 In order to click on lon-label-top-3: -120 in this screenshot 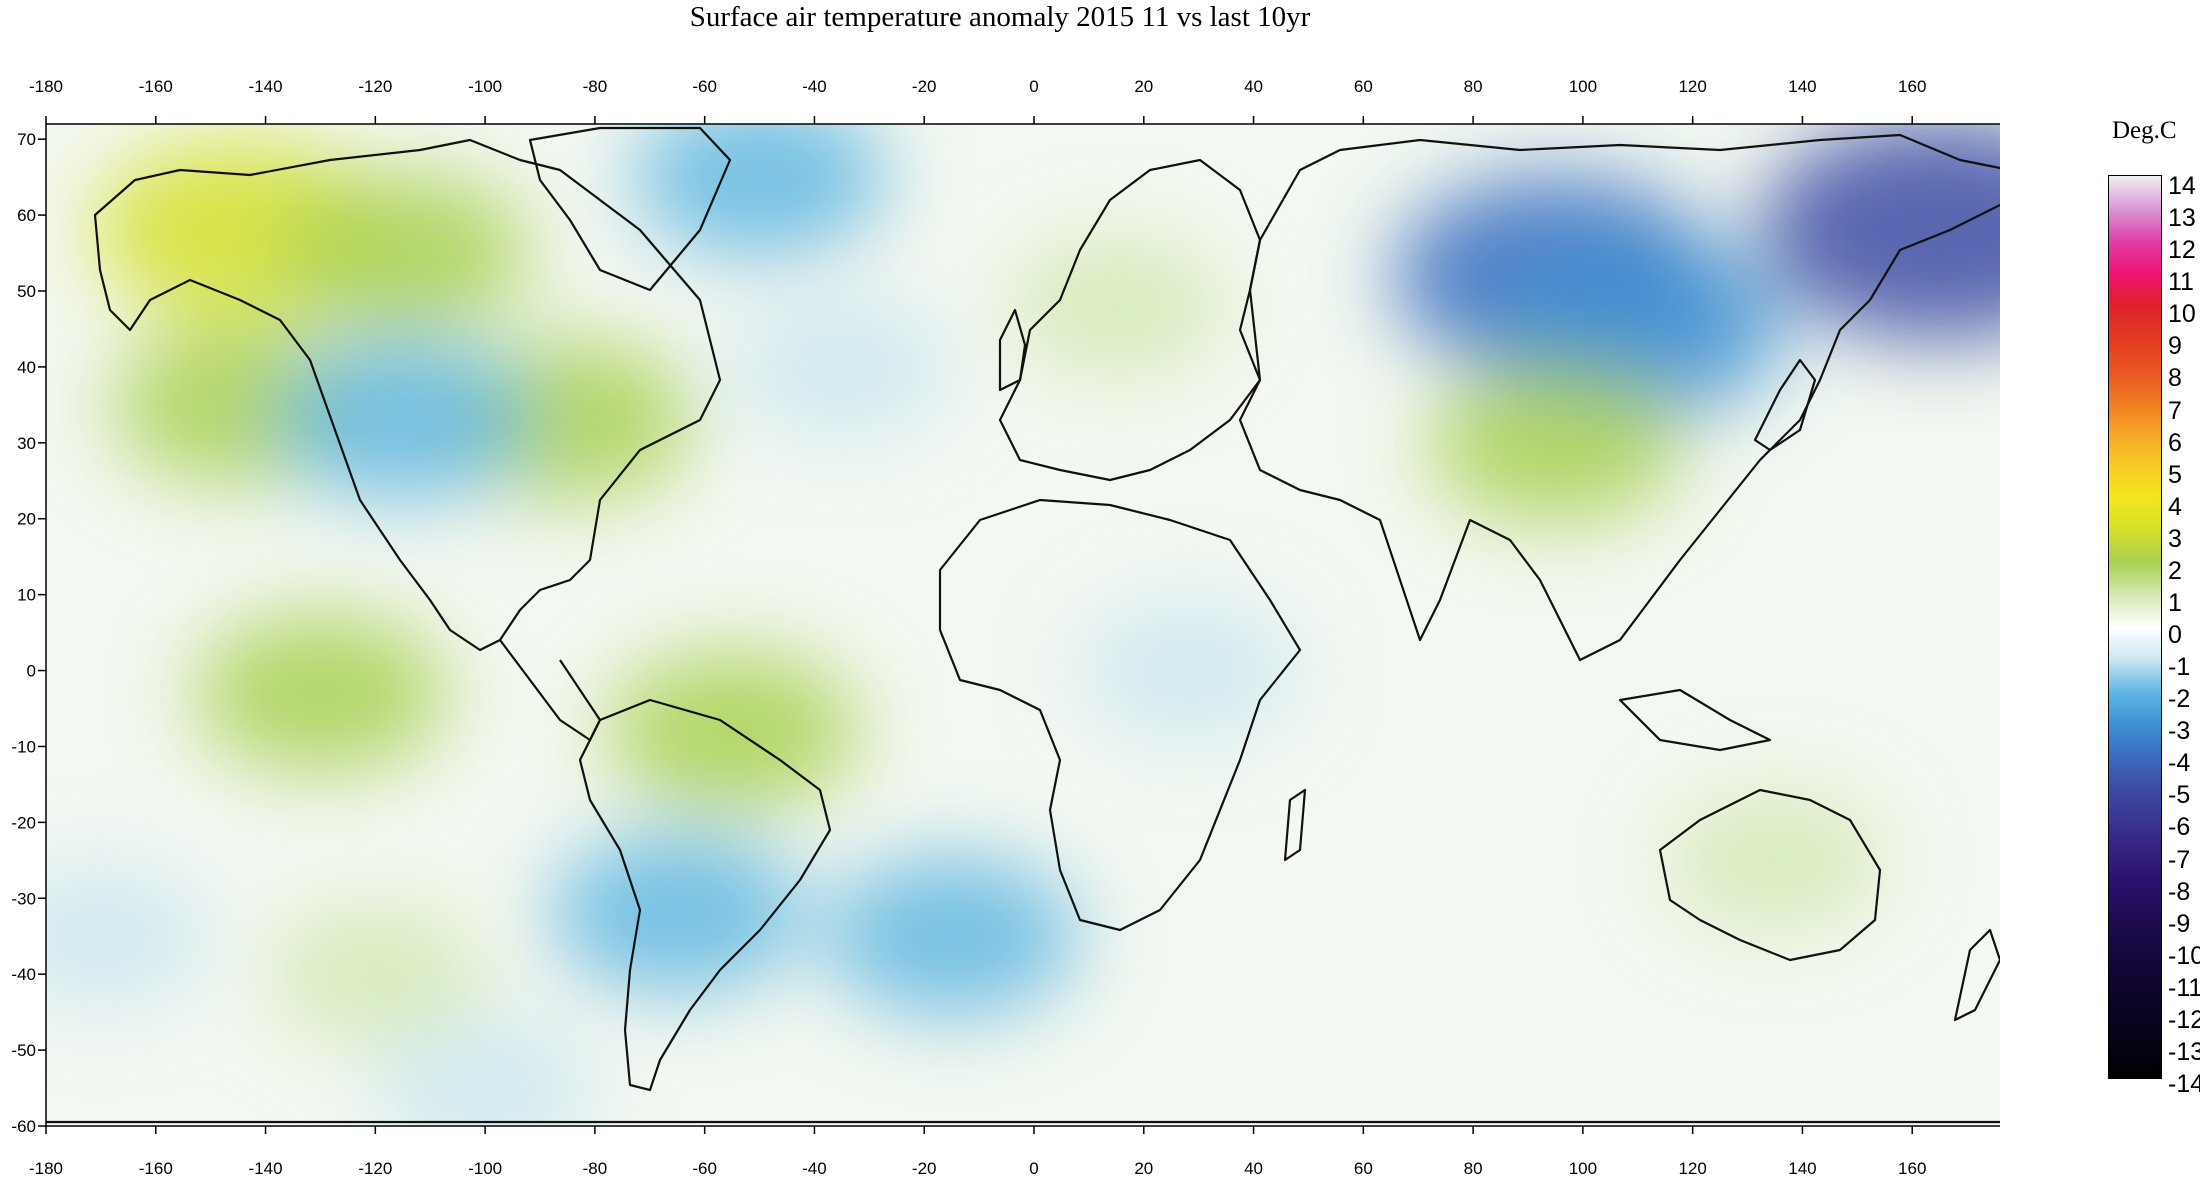, I will do `click(375, 86)`.